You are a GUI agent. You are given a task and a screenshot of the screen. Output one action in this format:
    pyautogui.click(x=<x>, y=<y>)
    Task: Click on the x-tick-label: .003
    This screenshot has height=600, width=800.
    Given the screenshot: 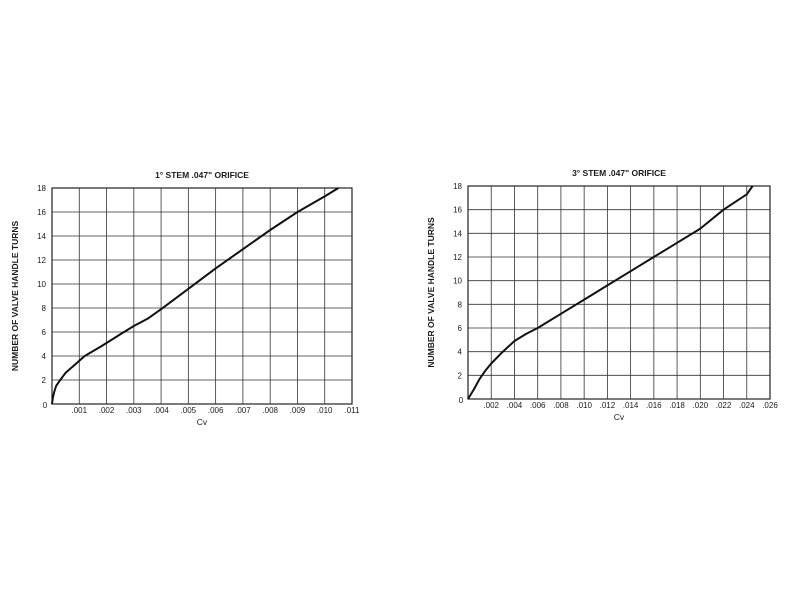 What is the action you would take?
    pyautogui.click(x=134, y=410)
    